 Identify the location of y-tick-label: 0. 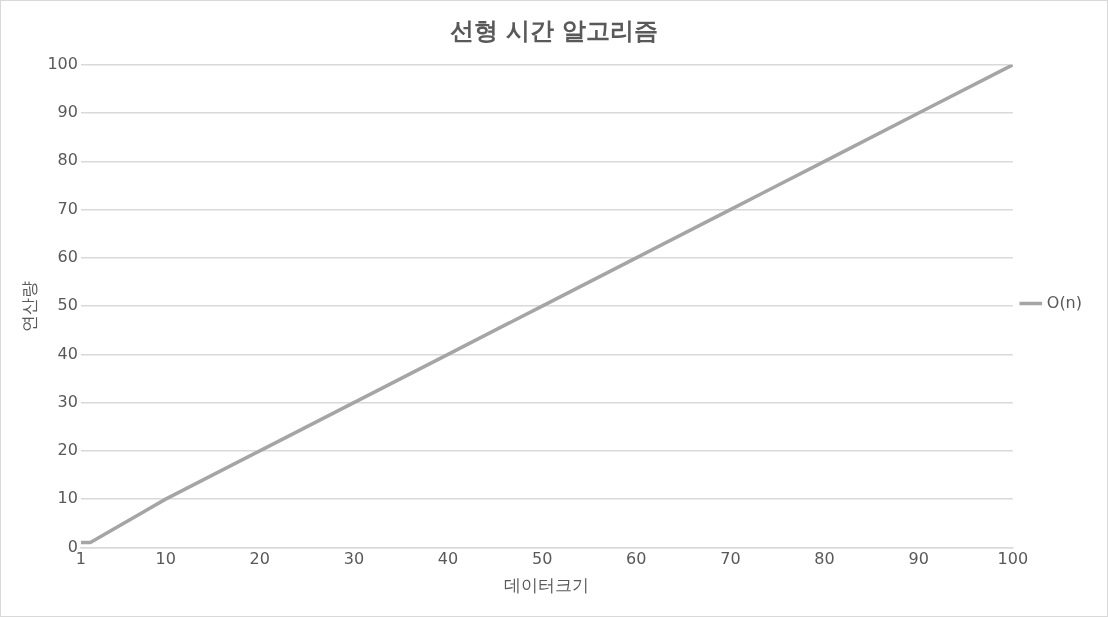
(72, 546).